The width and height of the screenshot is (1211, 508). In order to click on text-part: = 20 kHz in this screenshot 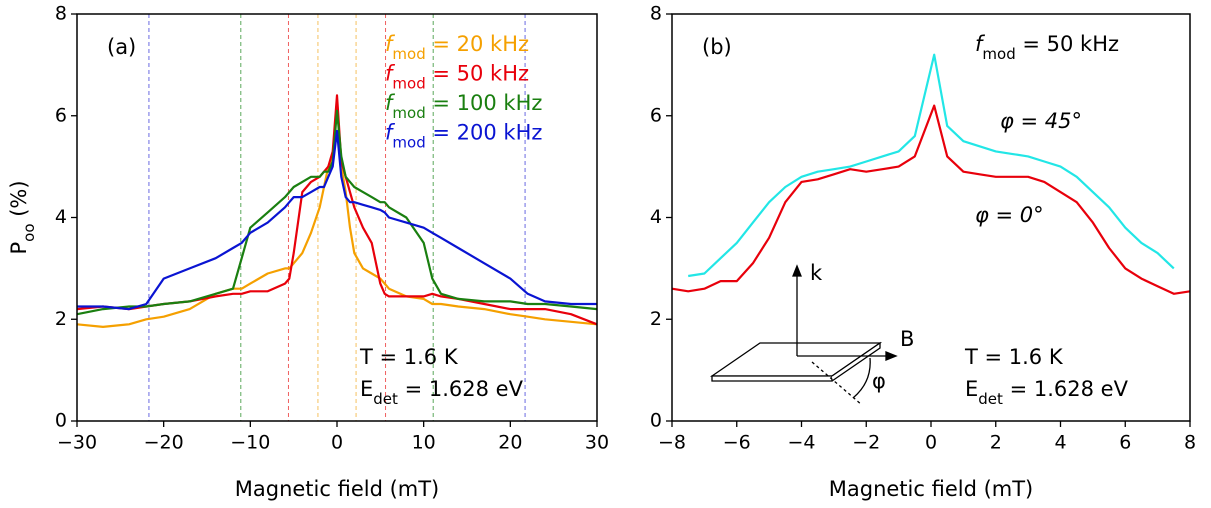, I will do `click(477, 44)`.